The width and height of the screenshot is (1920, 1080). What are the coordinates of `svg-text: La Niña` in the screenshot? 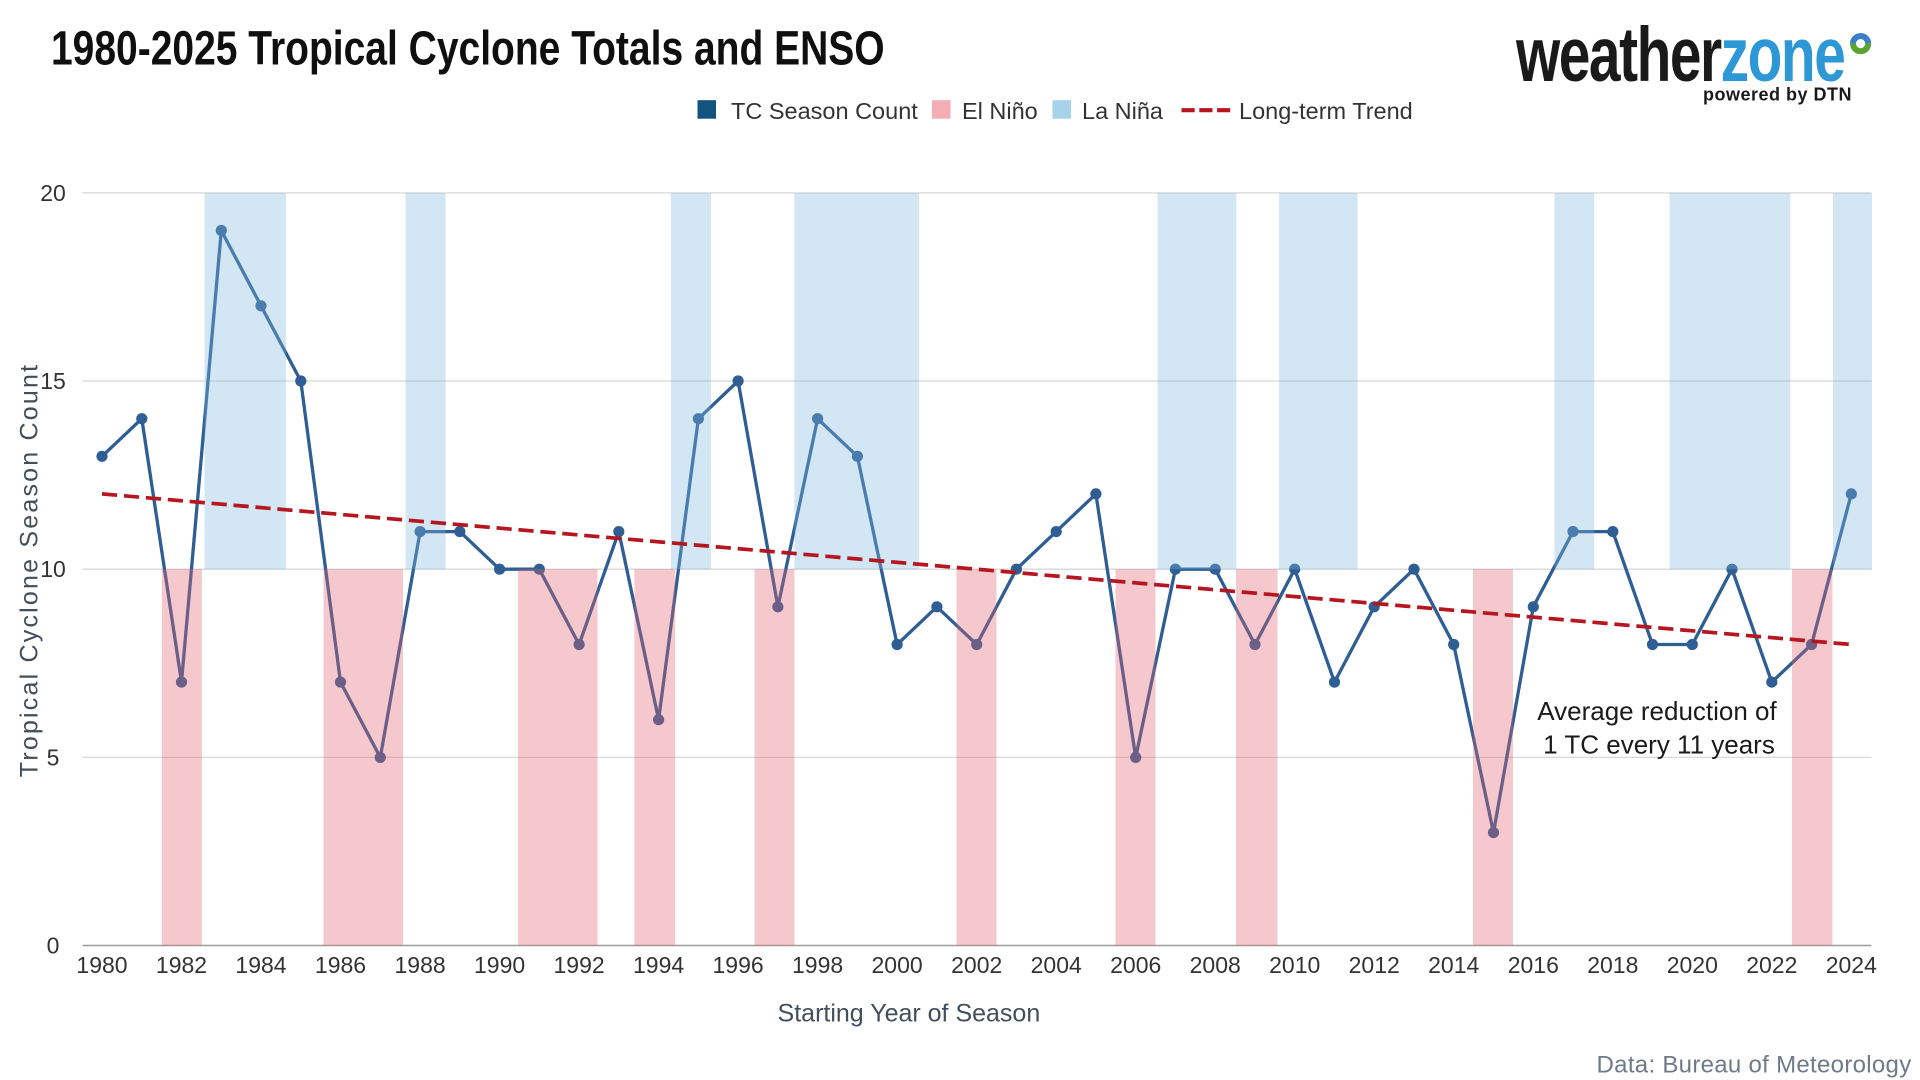 It's located at (1123, 111).